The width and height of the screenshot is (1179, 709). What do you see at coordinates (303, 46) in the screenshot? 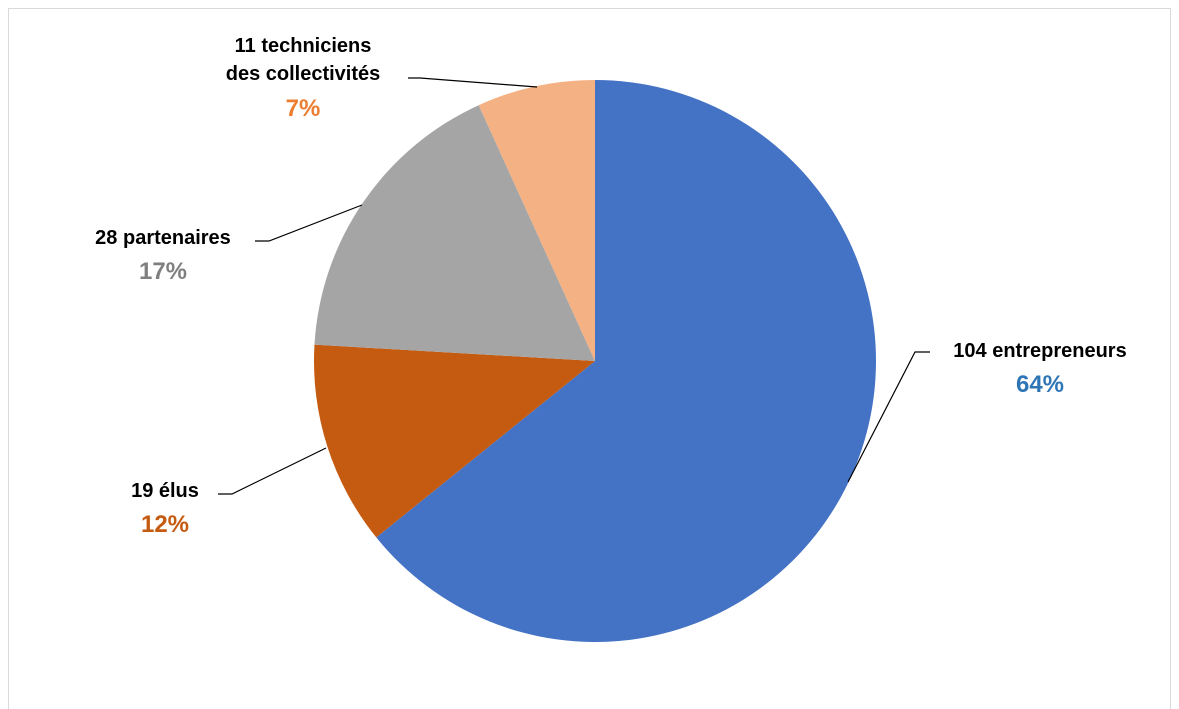
I see `label-techniciens-line1: 11 techniciens` at bounding box center [303, 46].